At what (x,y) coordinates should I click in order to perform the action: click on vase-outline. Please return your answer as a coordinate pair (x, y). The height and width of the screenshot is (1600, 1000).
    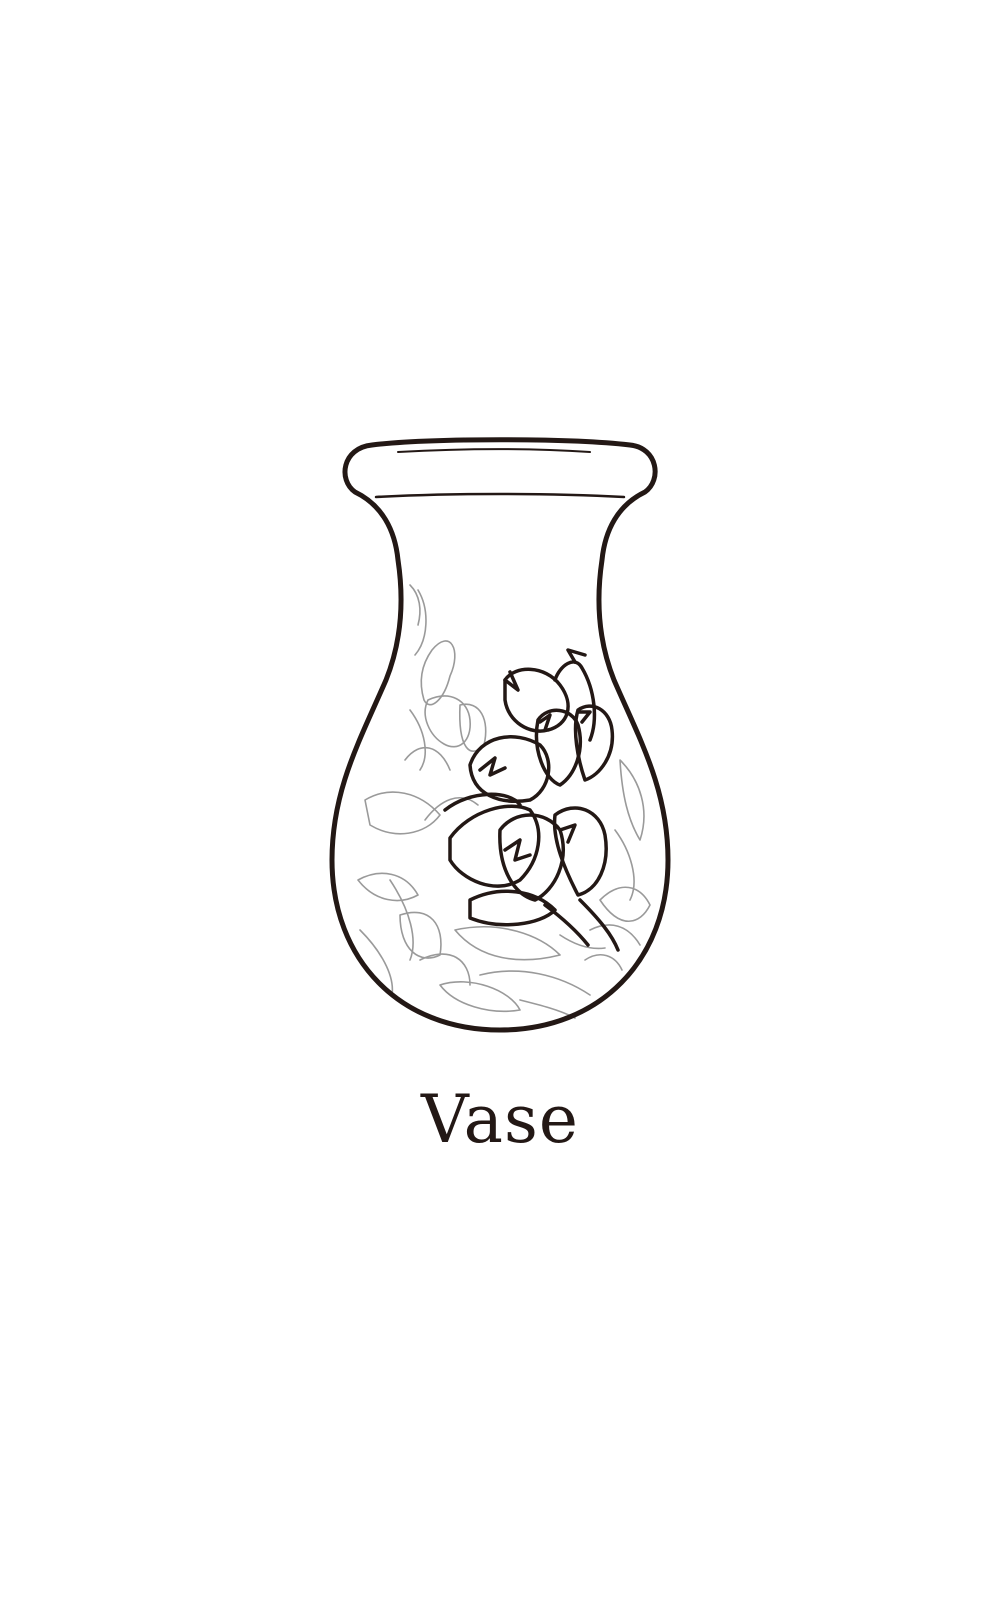
    Looking at the image, I should click on (500, 735).